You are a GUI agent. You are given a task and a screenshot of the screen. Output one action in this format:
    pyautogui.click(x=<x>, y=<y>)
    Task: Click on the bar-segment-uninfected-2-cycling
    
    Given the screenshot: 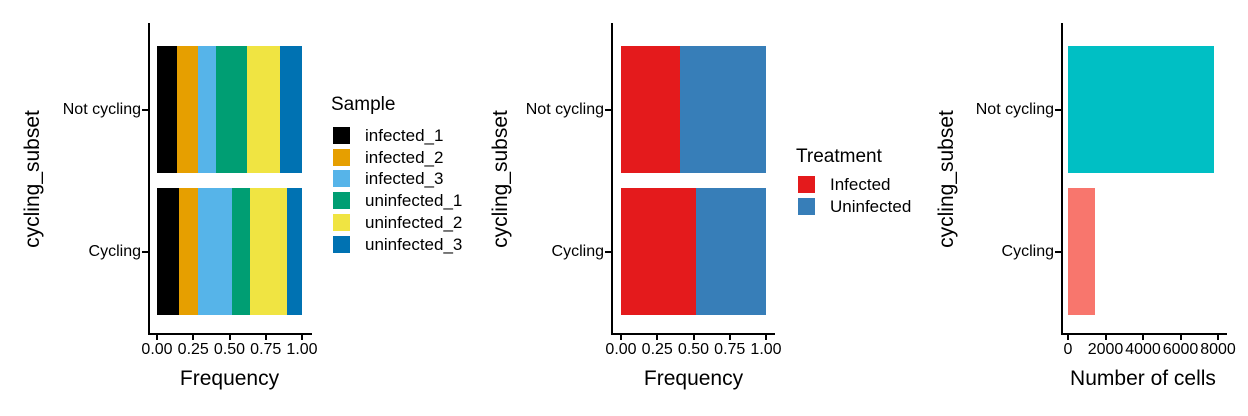 What is the action you would take?
    pyautogui.click(x=268, y=251)
    